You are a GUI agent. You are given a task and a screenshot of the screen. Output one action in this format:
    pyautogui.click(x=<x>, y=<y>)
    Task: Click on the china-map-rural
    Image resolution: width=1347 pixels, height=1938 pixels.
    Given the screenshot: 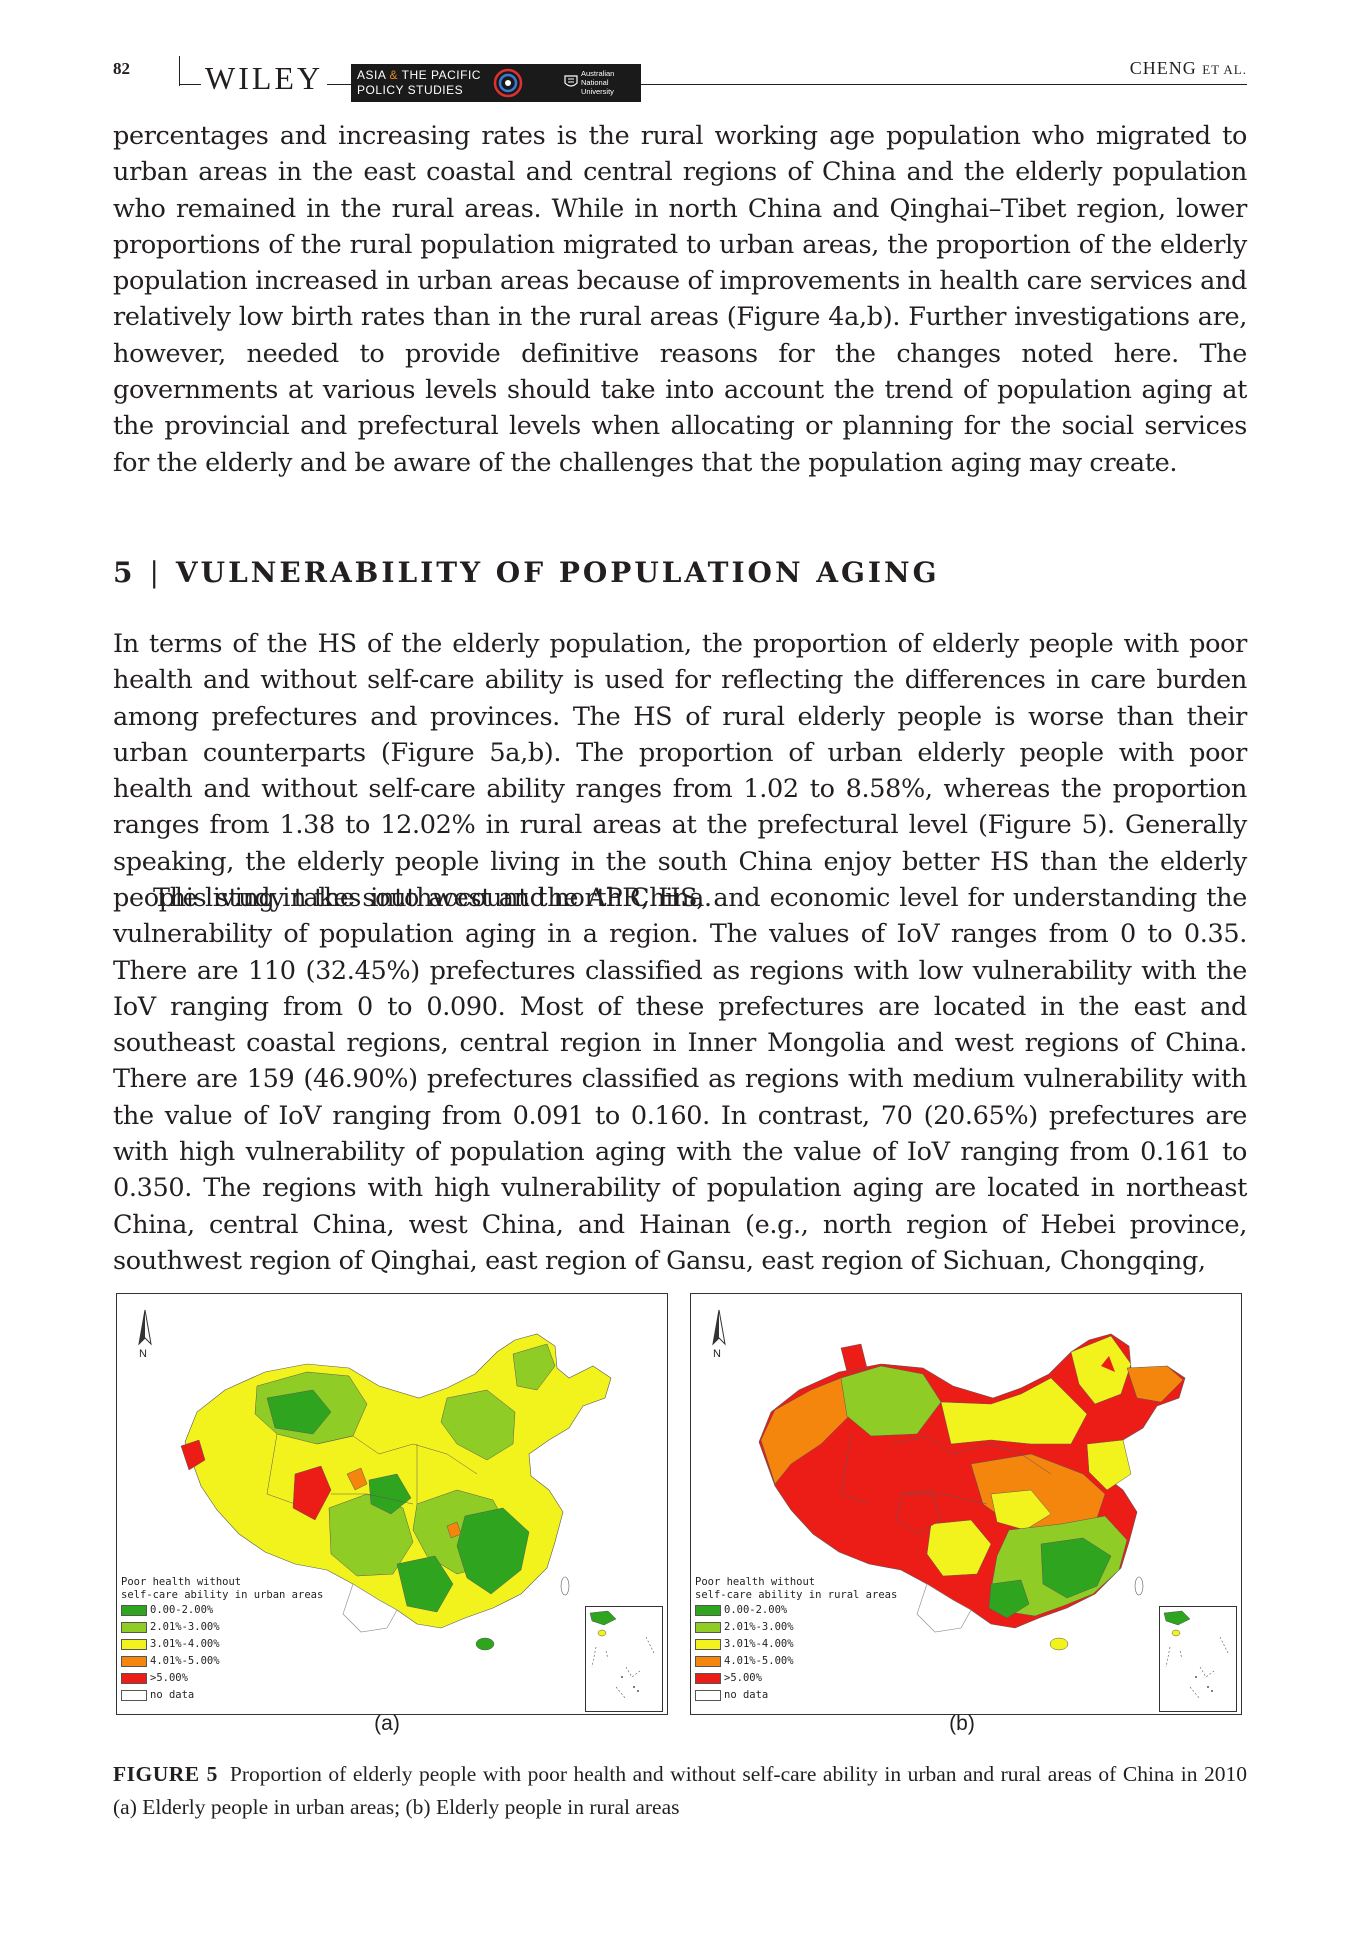 What is the action you would take?
    pyautogui.click(x=972, y=1492)
    